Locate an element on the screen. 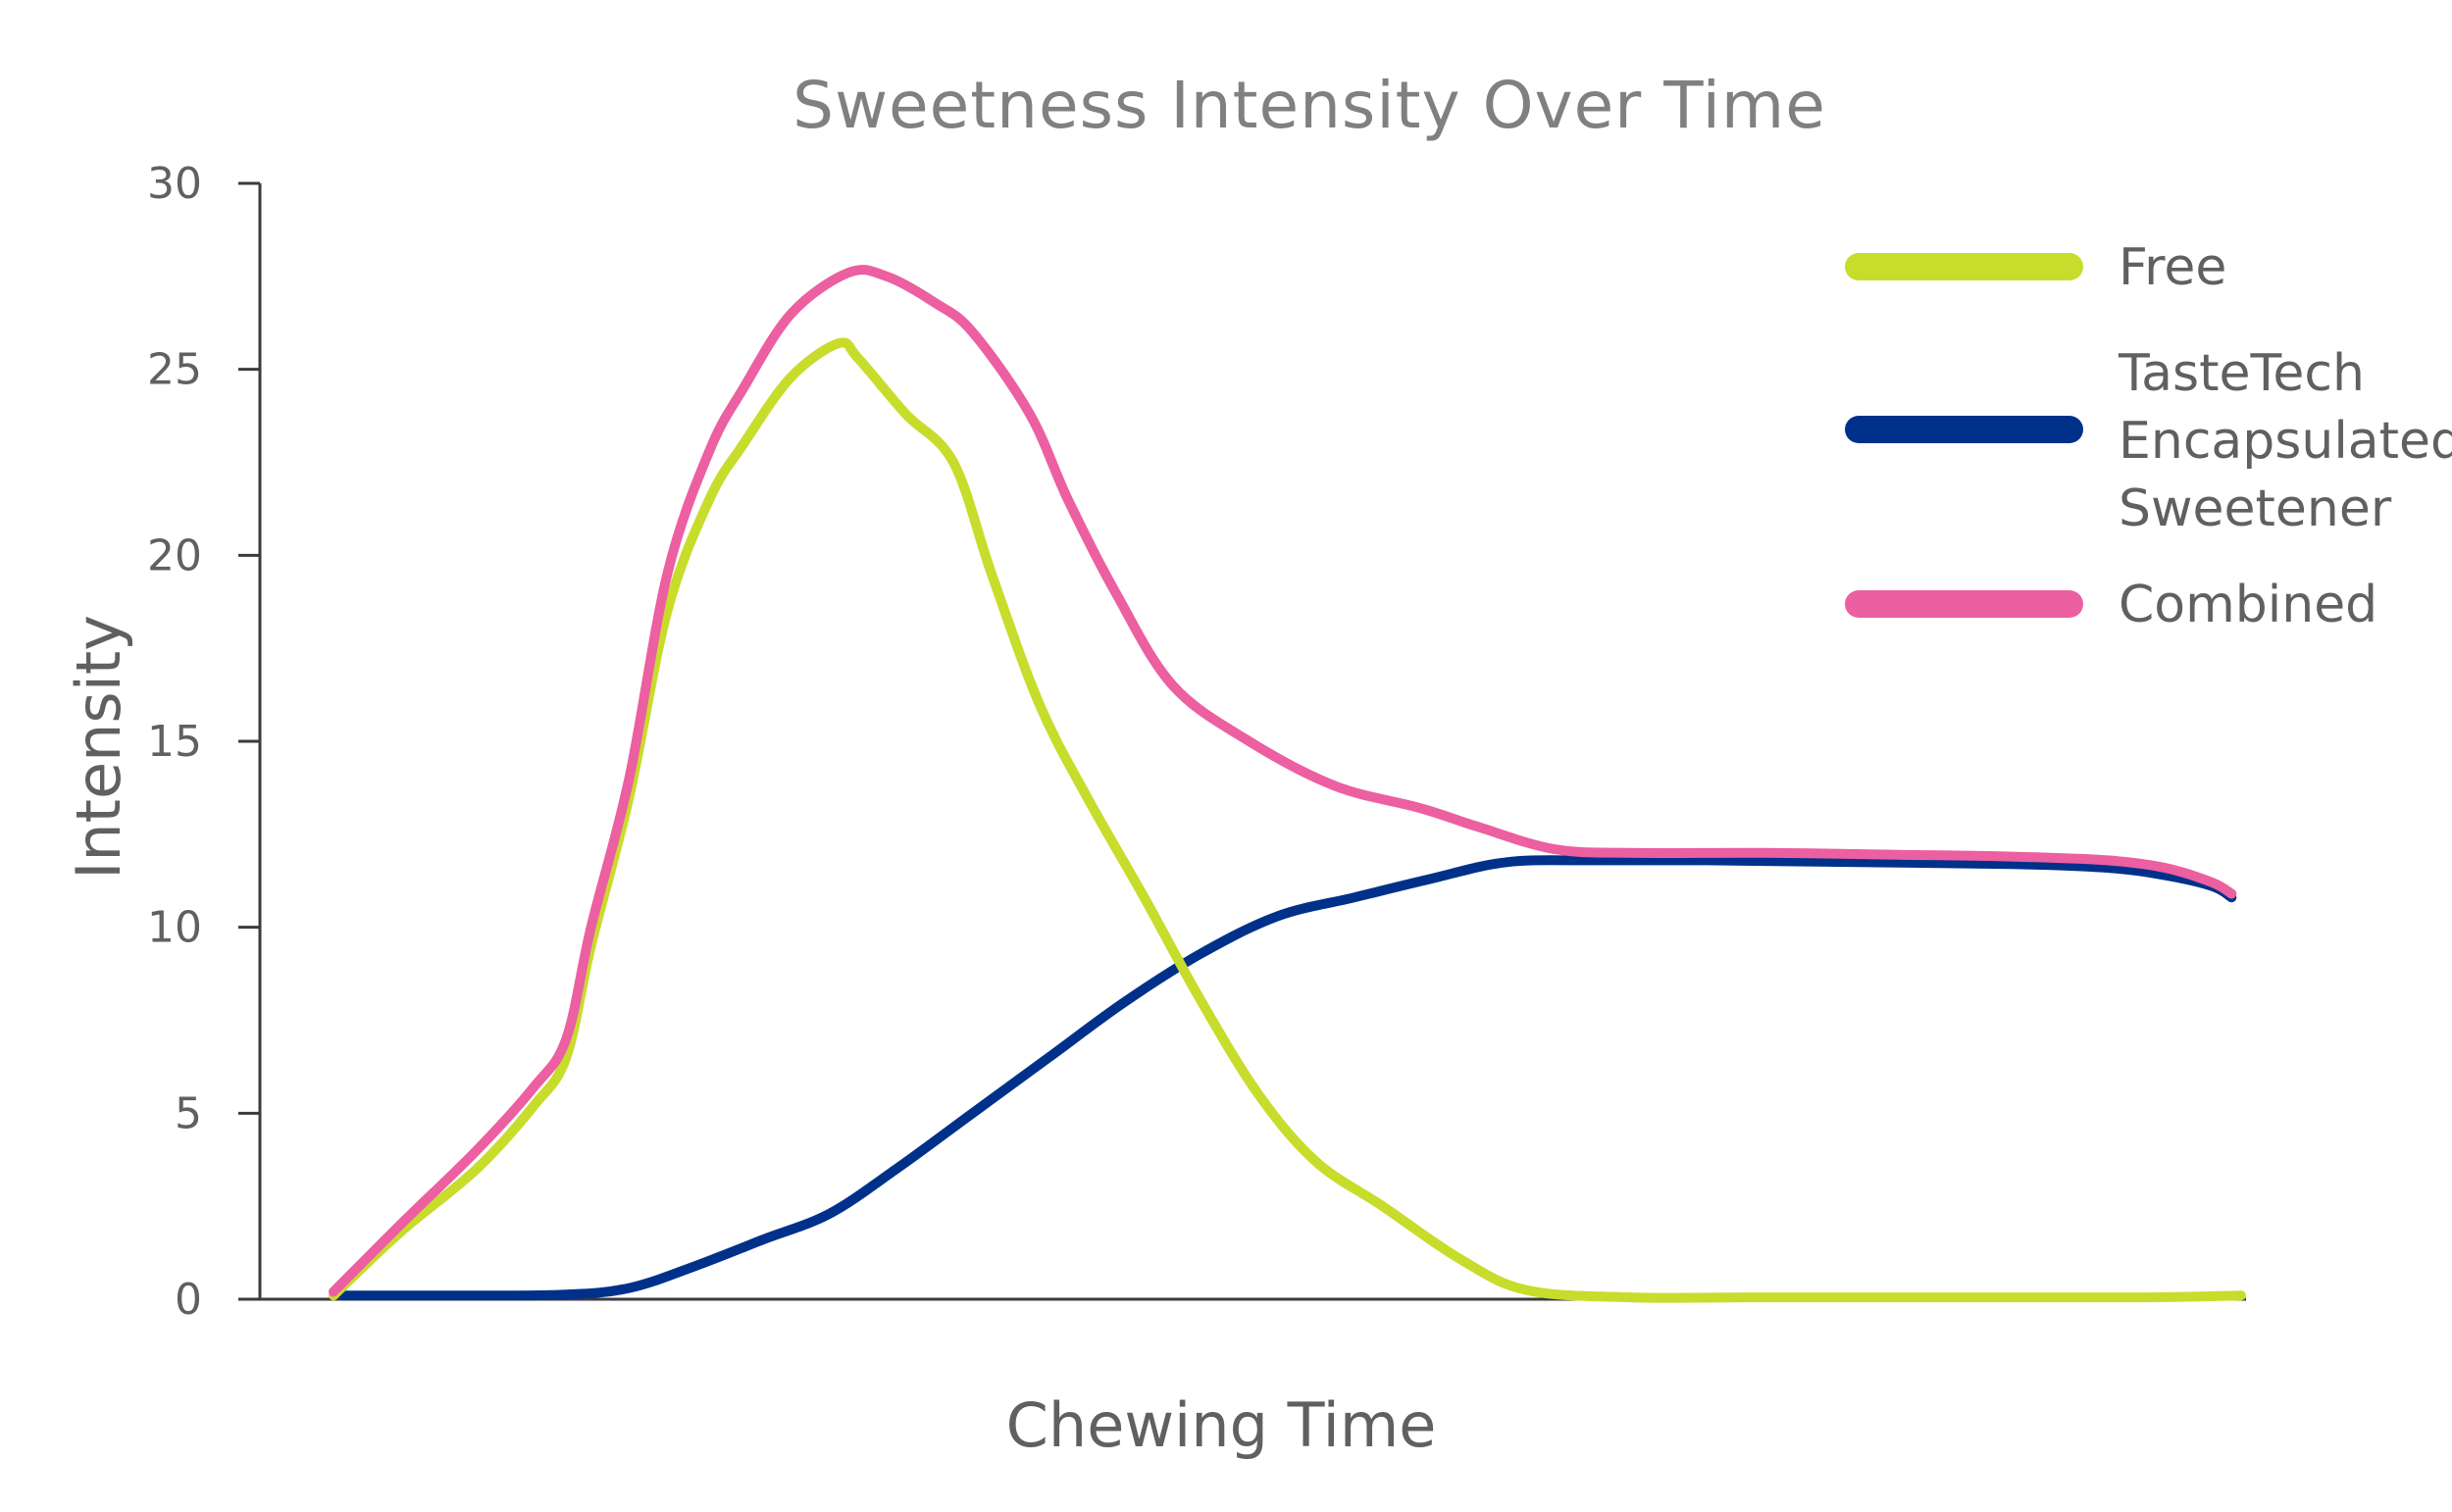  legend-label: TasteTech Encapsulated Sweetener is located at coordinates (2285, 441).